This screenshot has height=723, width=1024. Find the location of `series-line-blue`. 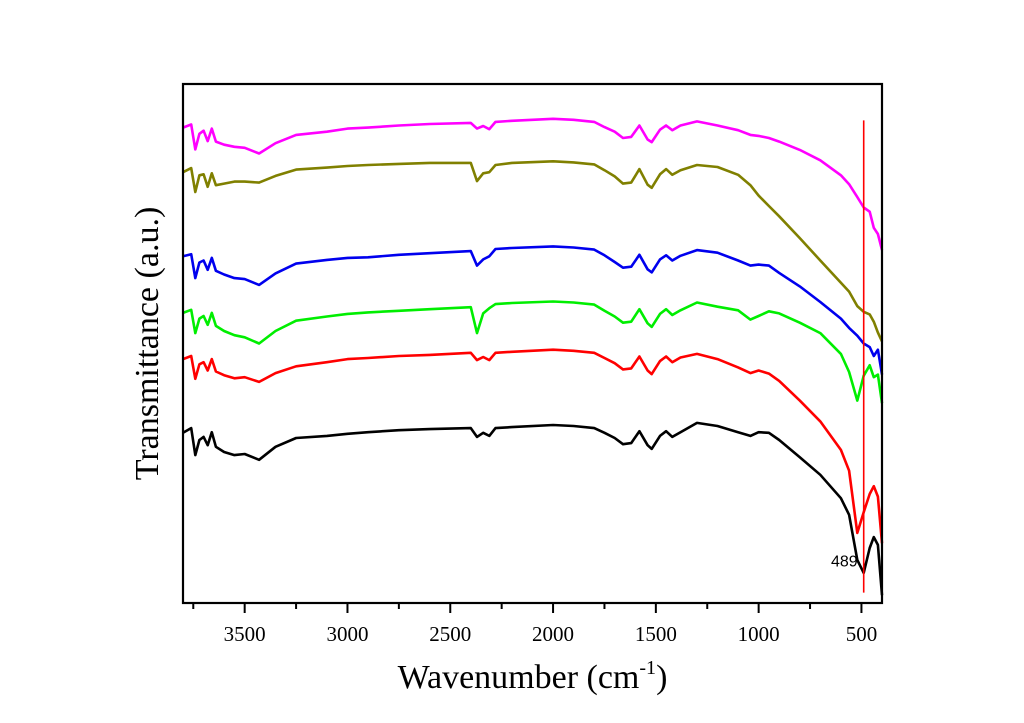

series-line-blue is located at coordinates (533, 310).